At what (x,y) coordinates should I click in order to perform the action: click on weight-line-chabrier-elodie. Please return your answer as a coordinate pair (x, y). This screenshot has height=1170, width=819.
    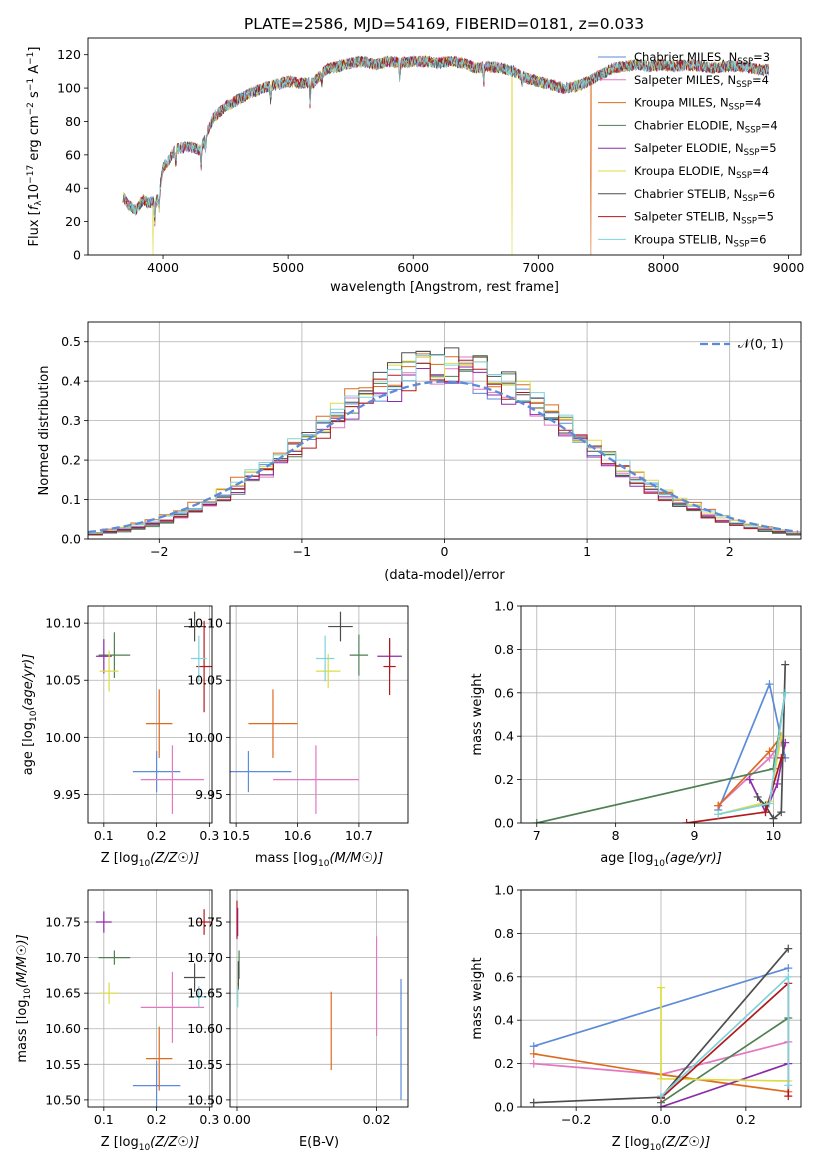
    Looking at the image, I should click on (661, 757).